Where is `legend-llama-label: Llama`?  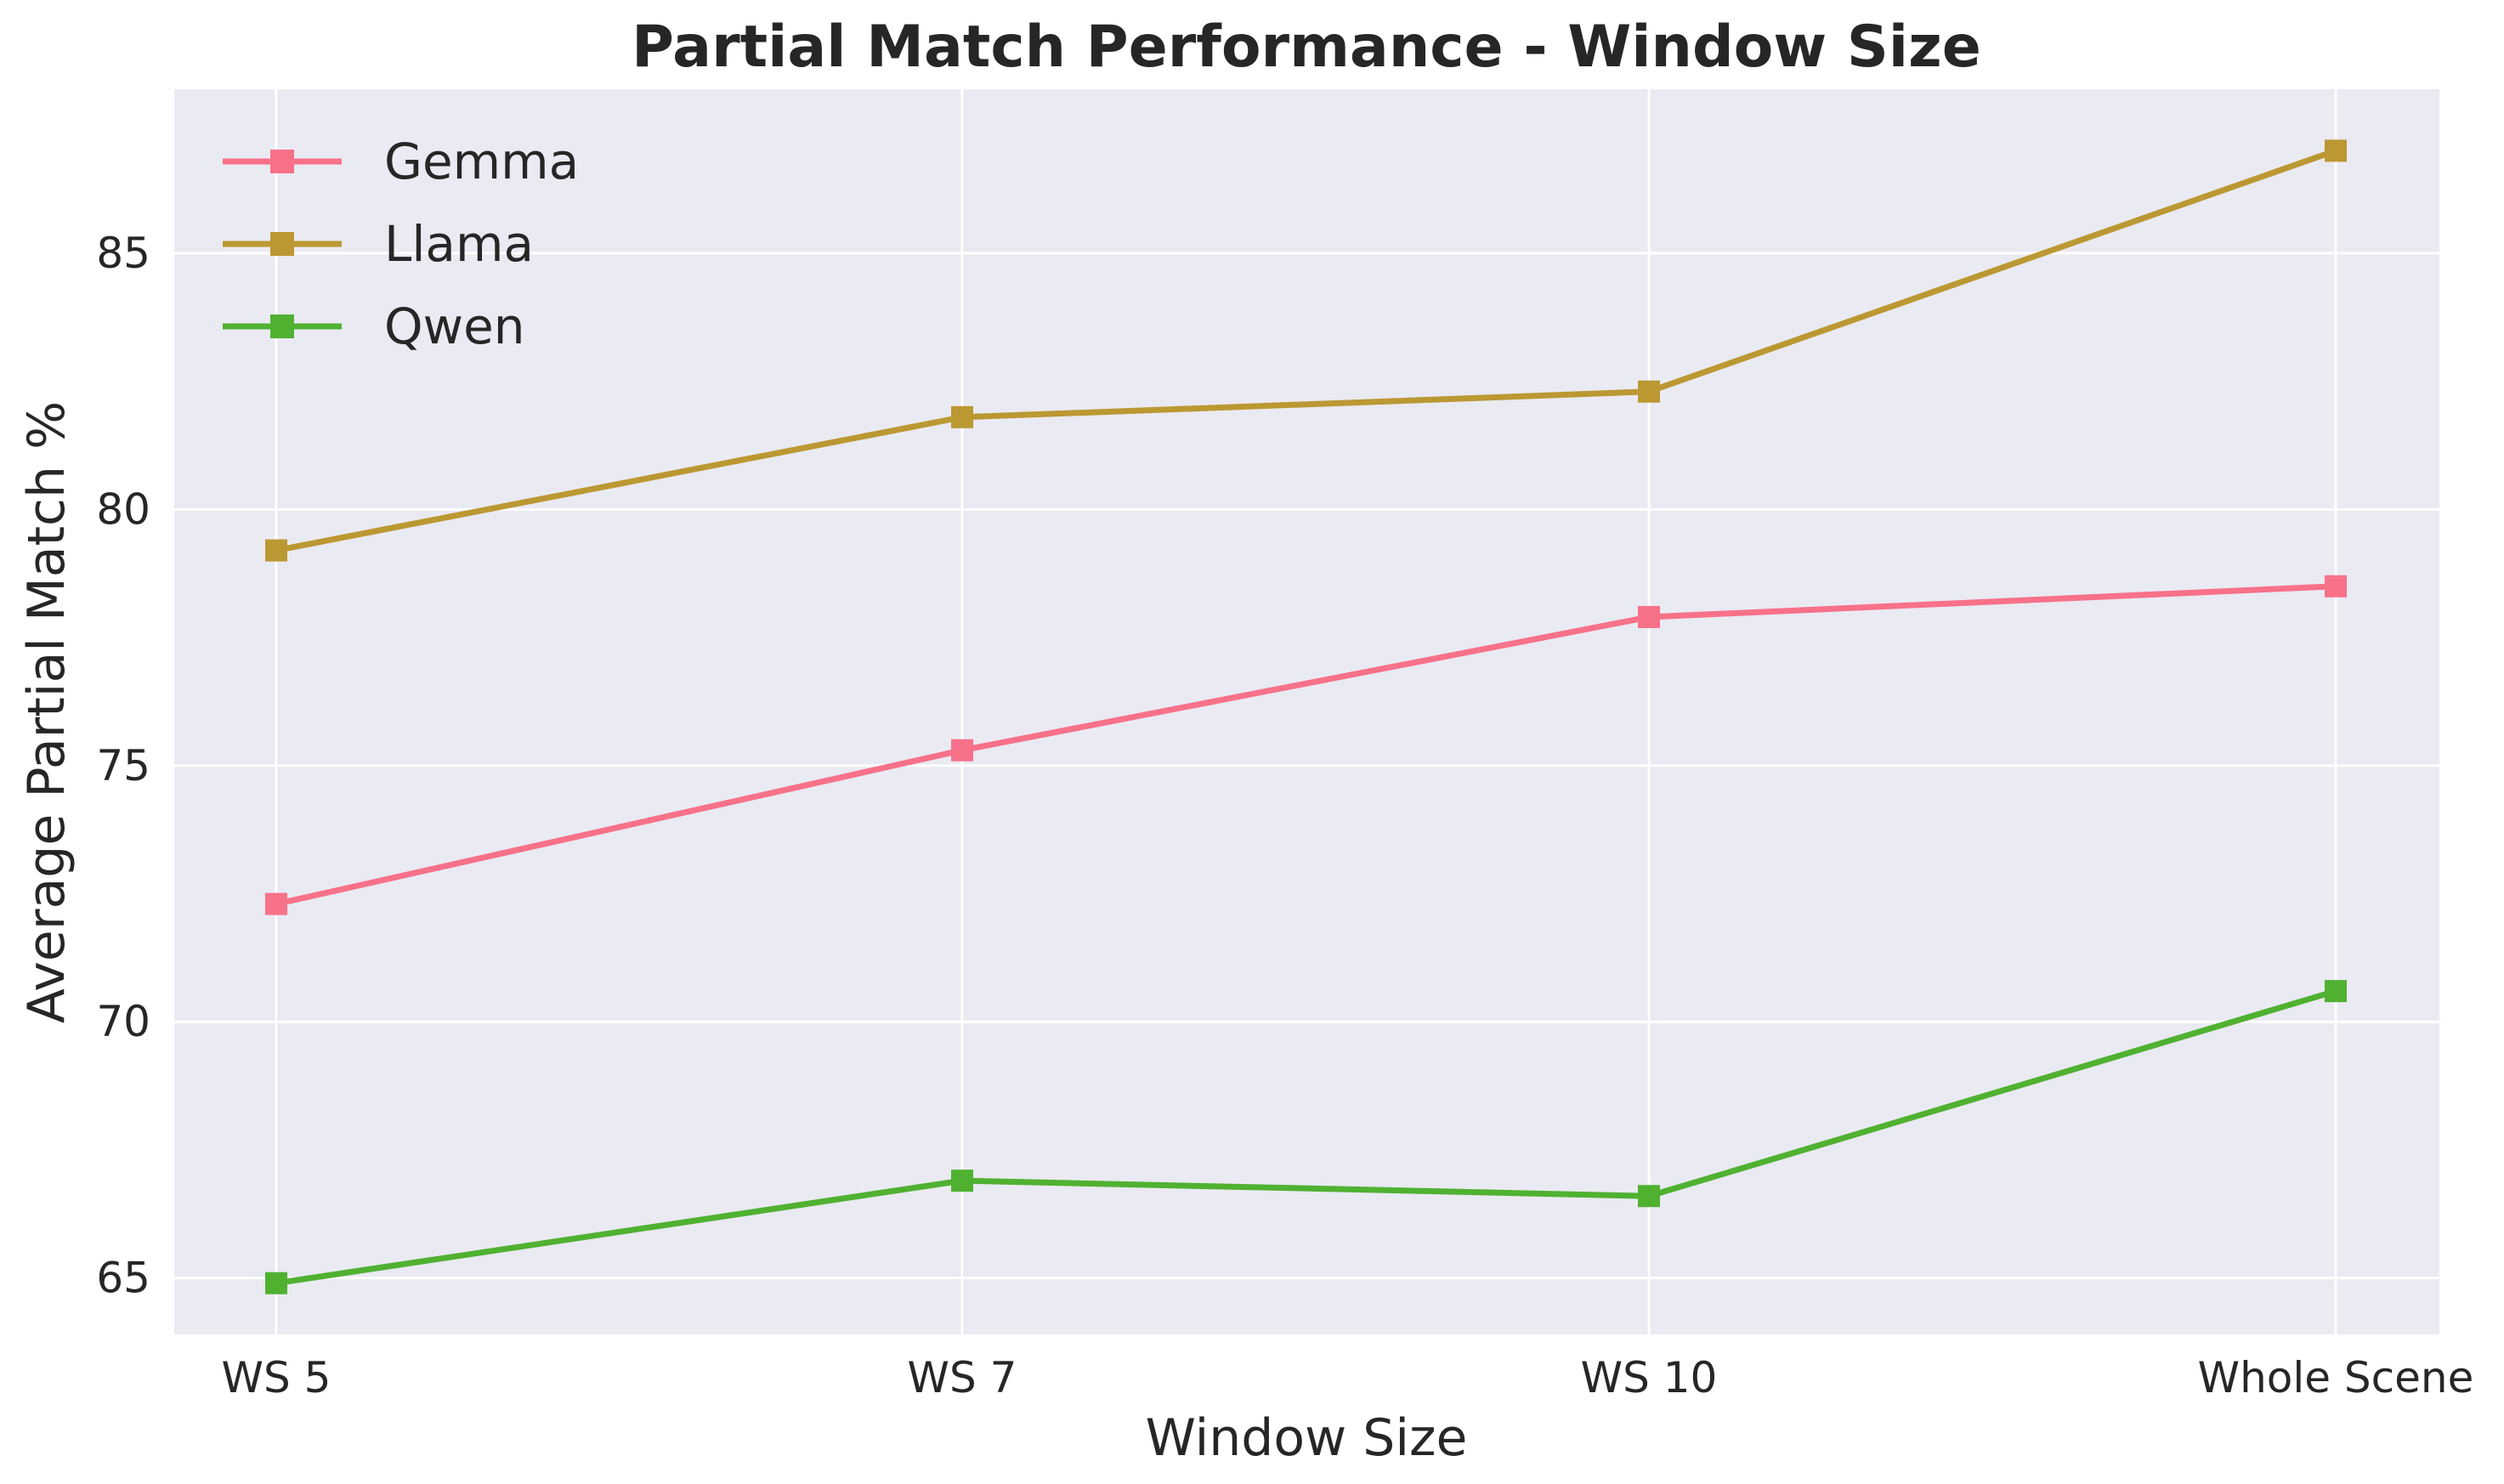 legend-llama-label: Llama is located at coordinates (459, 244).